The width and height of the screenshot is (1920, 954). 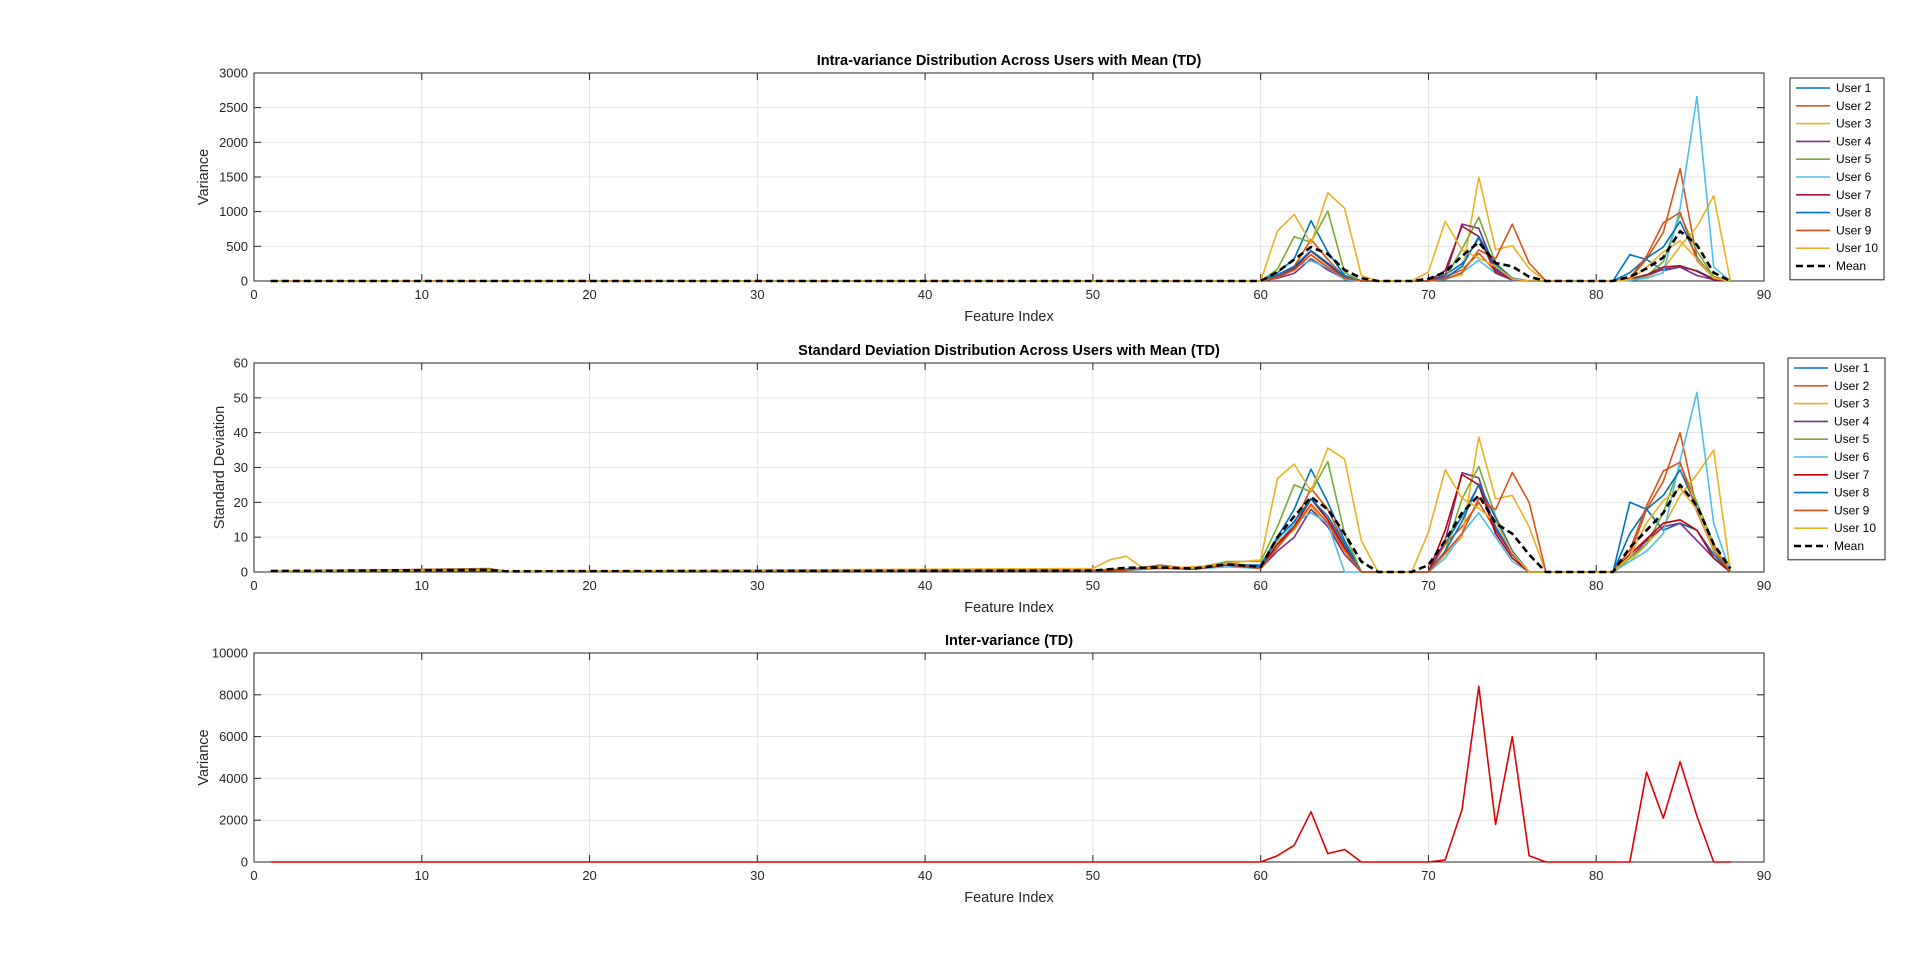 What do you see at coordinates (241, 432) in the screenshot?
I see `y-tick-label: 40` at bounding box center [241, 432].